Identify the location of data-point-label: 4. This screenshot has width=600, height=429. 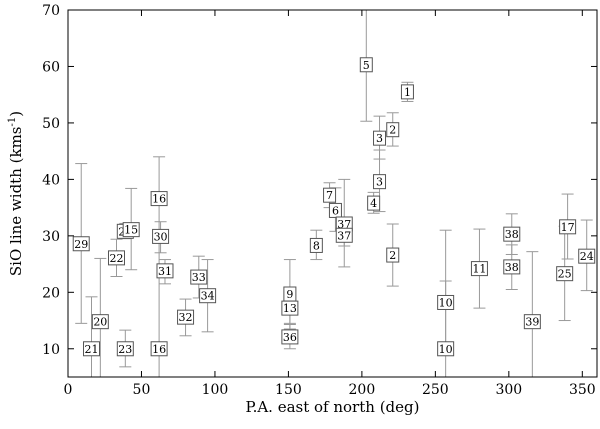
(373, 203).